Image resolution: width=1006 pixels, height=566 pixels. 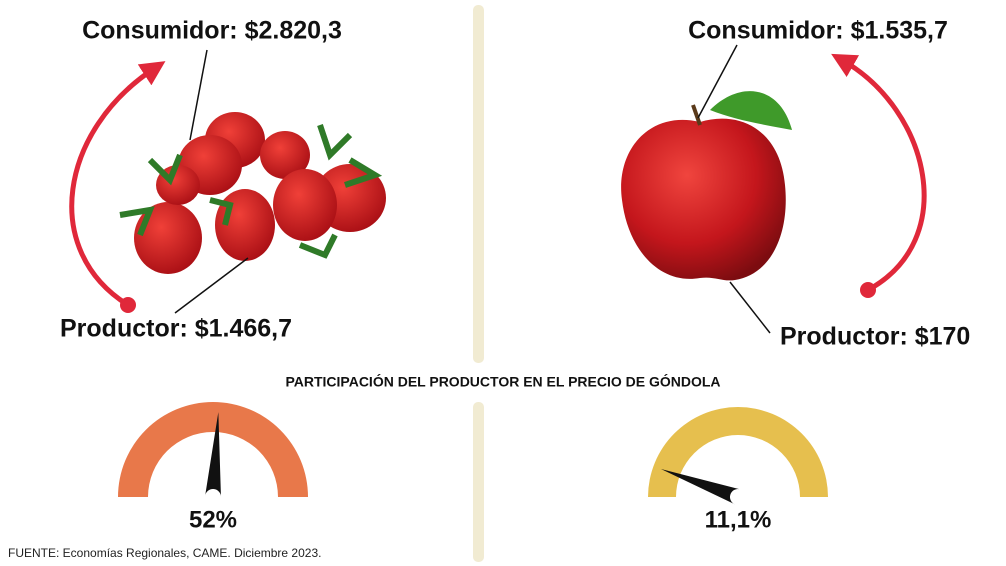 What do you see at coordinates (213, 519) in the screenshot?
I see `gauge-value: 52%` at bounding box center [213, 519].